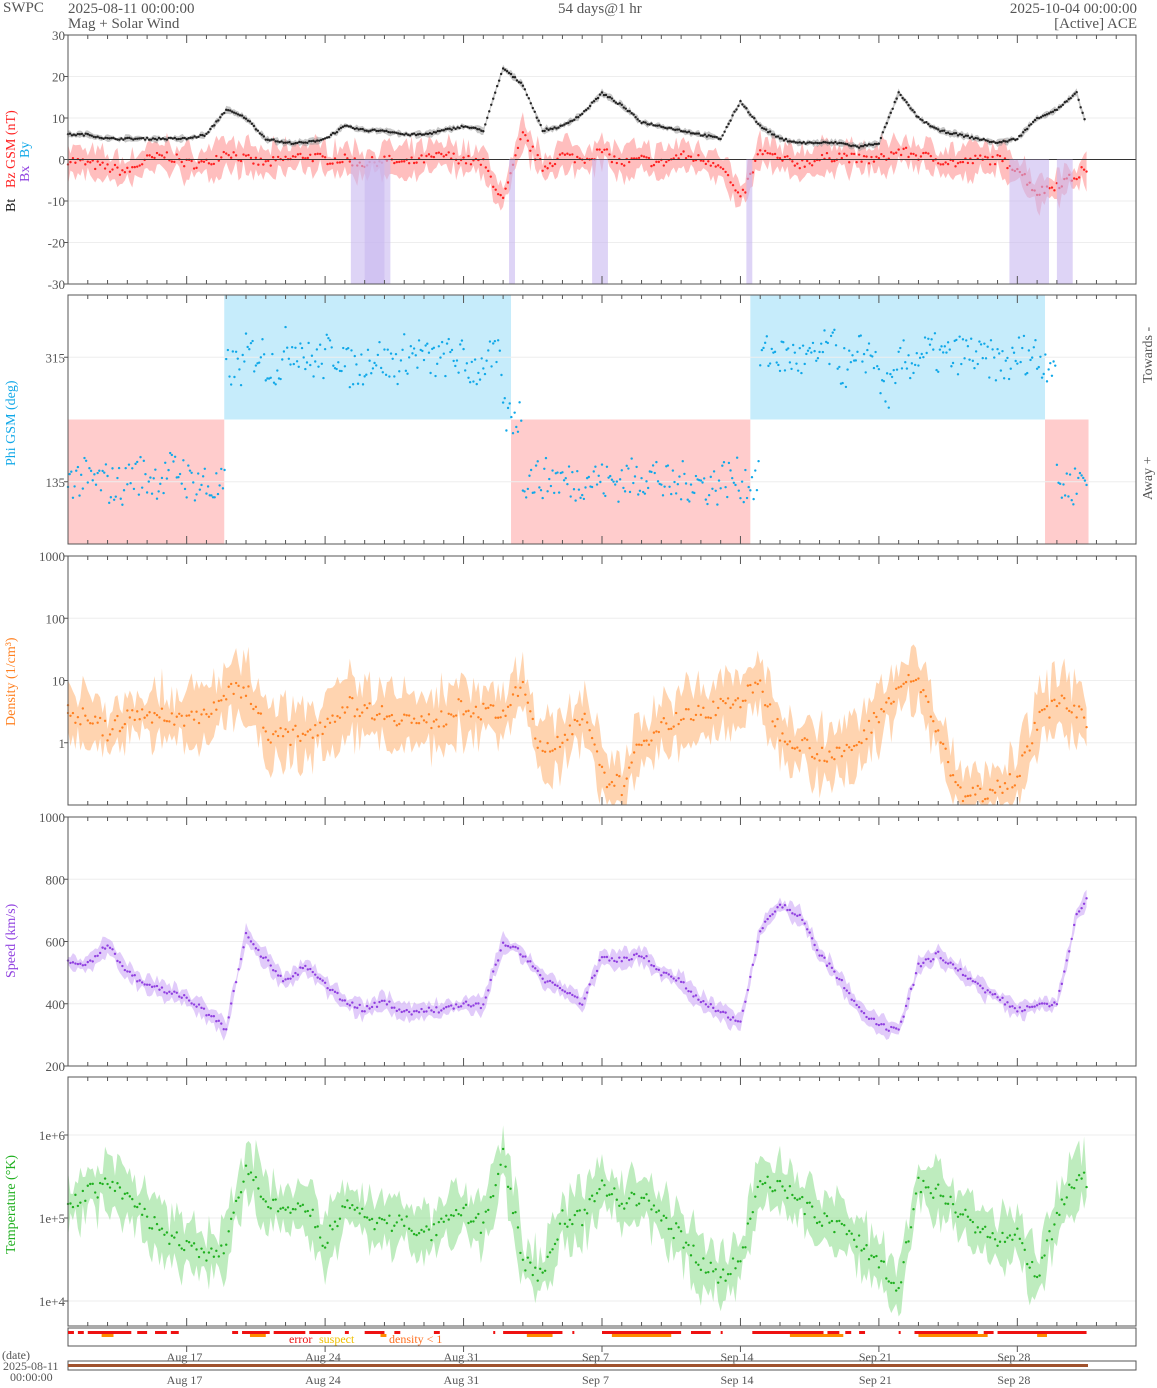  Describe the element at coordinates (107, 1335) in the screenshot. I see `suspect-flag` at that location.